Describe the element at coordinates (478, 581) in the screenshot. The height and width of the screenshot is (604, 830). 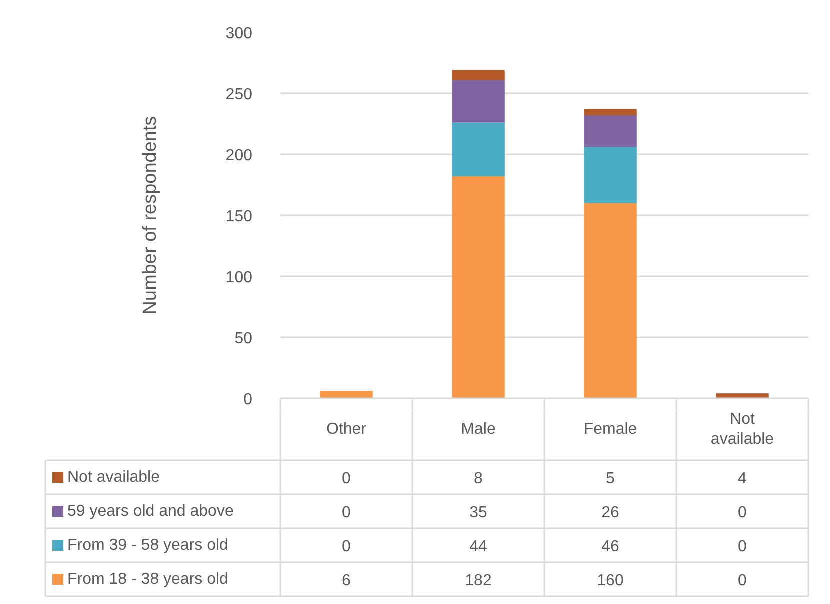
I see `data-label: 182` at that location.